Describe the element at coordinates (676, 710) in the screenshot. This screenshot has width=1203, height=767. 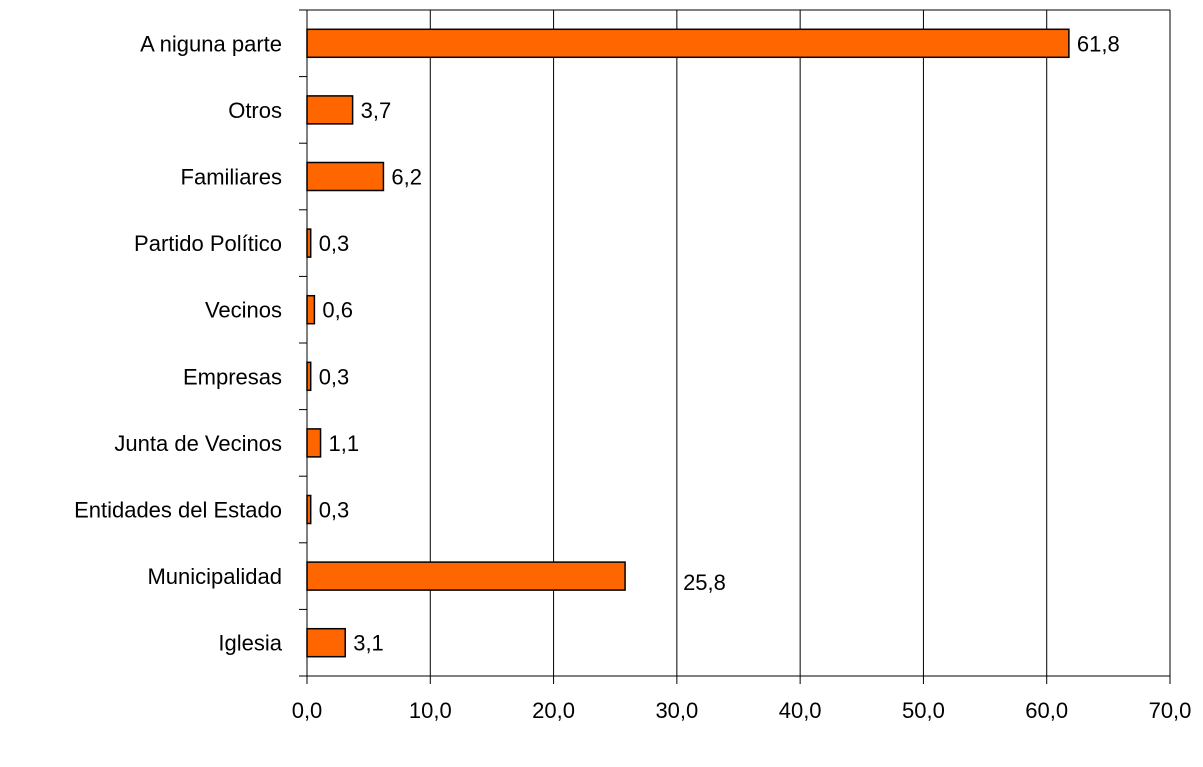
I see `x-tick-label: 30,0` at that location.